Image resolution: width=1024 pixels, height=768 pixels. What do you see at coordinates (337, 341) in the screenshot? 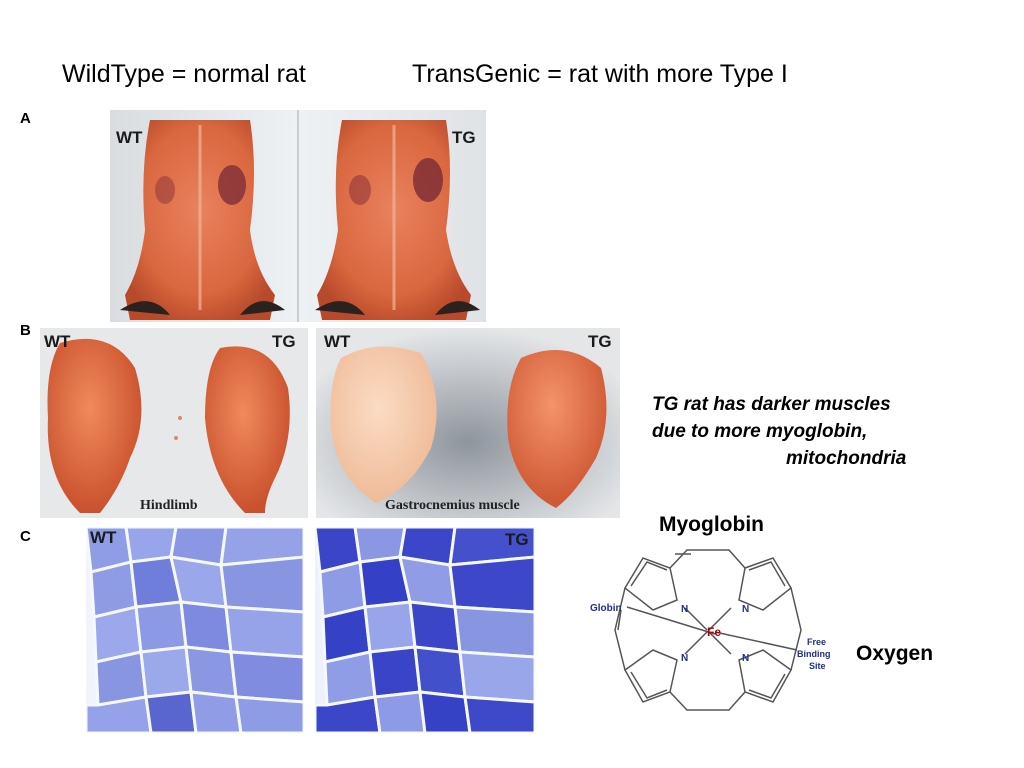
I see `panel-b-gastro-wt-label: WT` at bounding box center [337, 341].